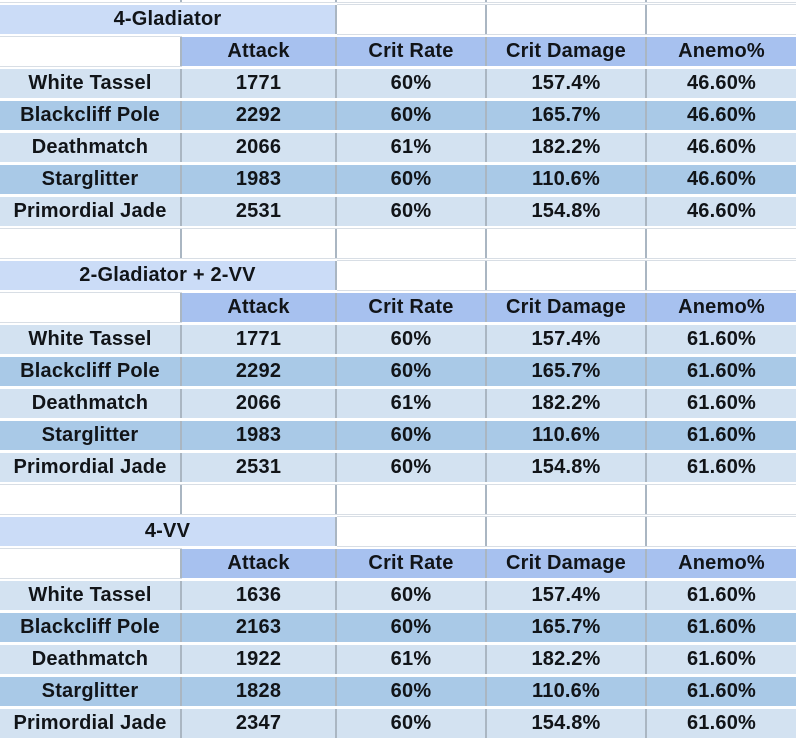 This screenshot has width=796, height=740. What do you see at coordinates (259, 627) in the screenshot?
I see `value-cell: 2163` at bounding box center [259, 627].